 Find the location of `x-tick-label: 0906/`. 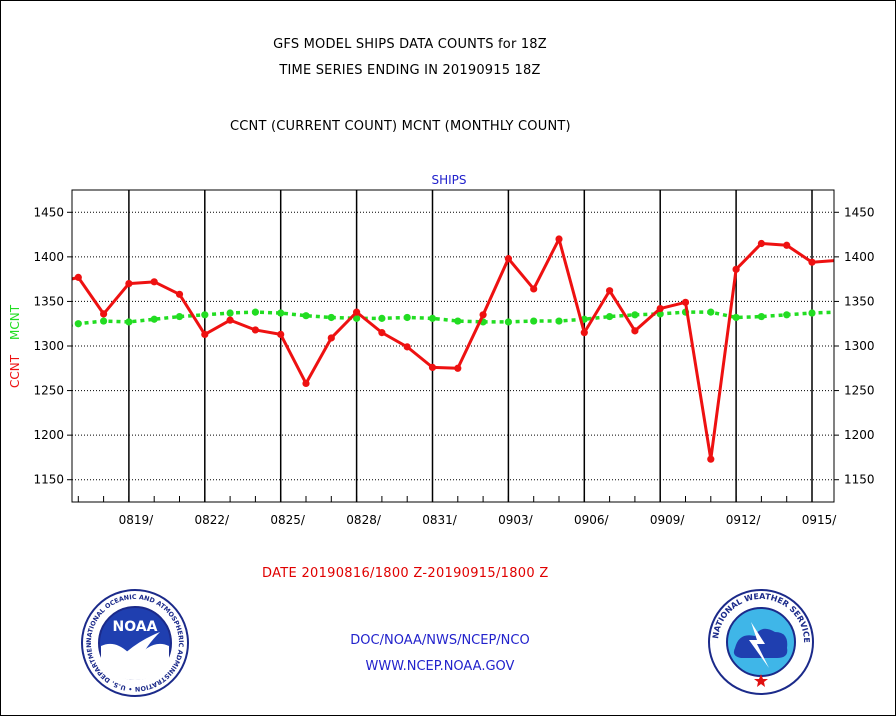

x-tick-label: 0906/ is located at coordinates (592, 520).